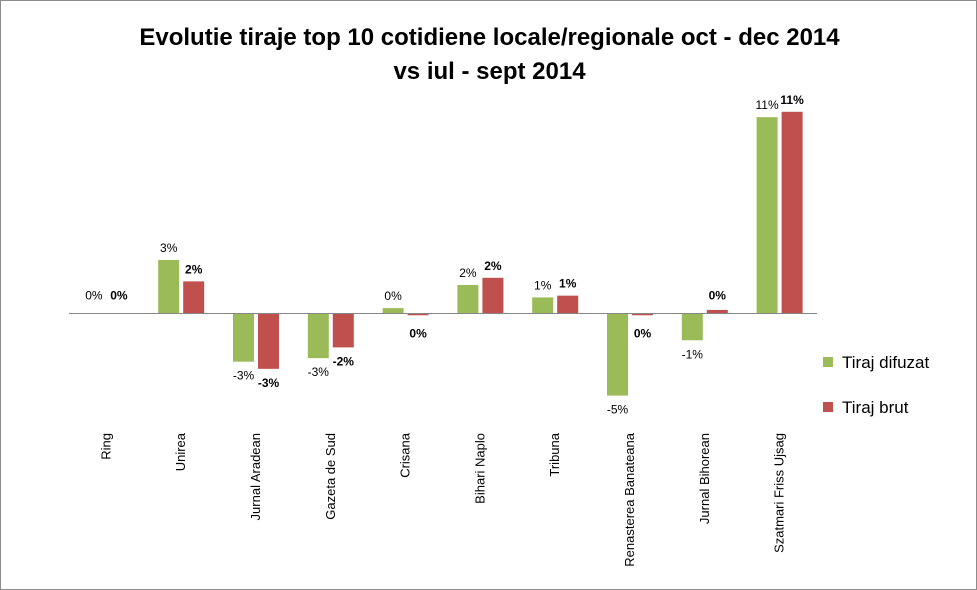 This screenshot has width=977, height=590. I want to click on data-label-tiraj-difuzat-unirea: 3%, so click(169, 248).